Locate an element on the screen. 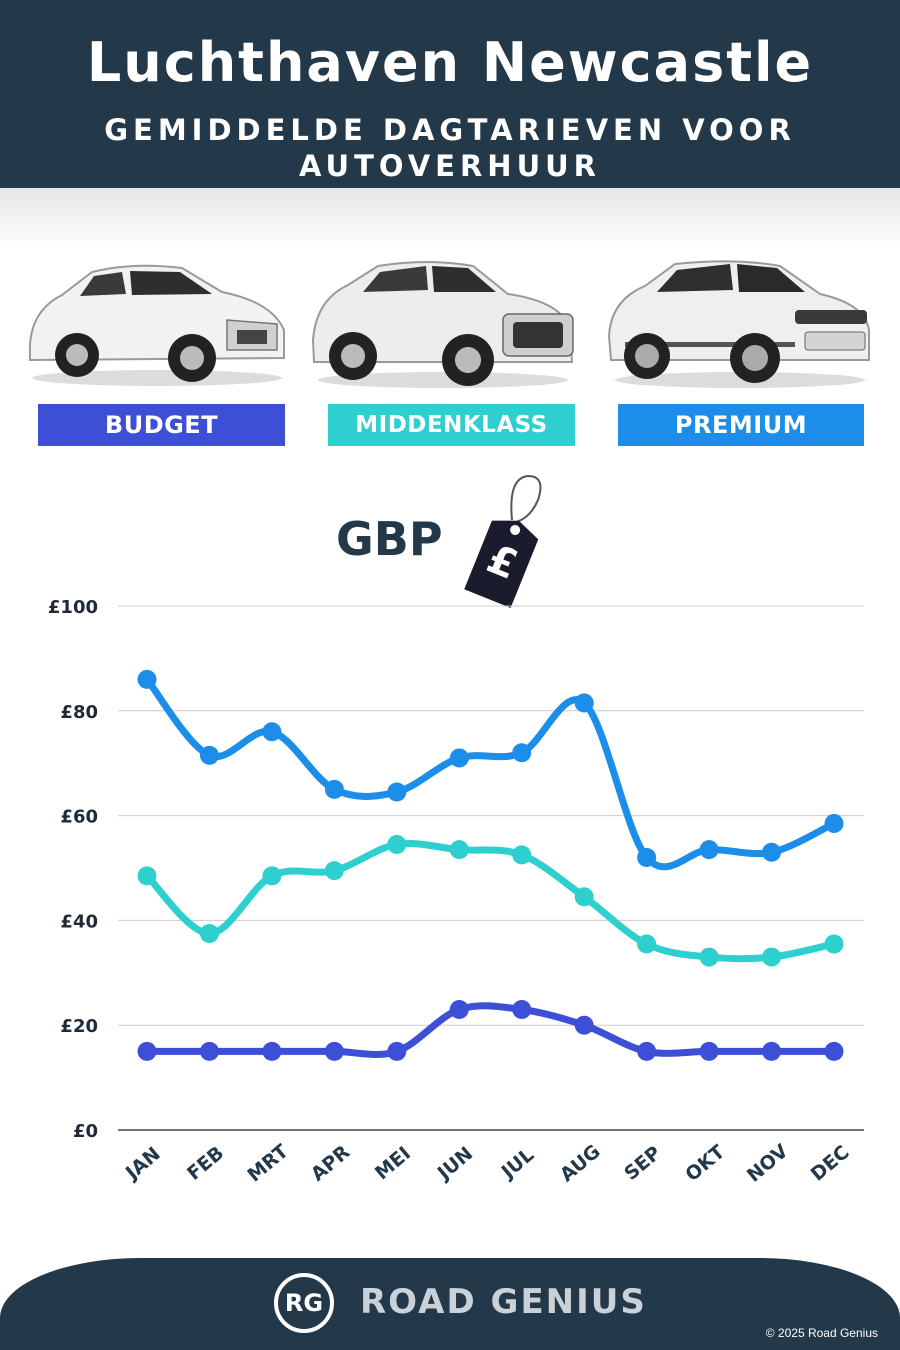 This screenshot has height=1350, width=900. x-tick-label: JUL is located at coordinates (517, 1164).